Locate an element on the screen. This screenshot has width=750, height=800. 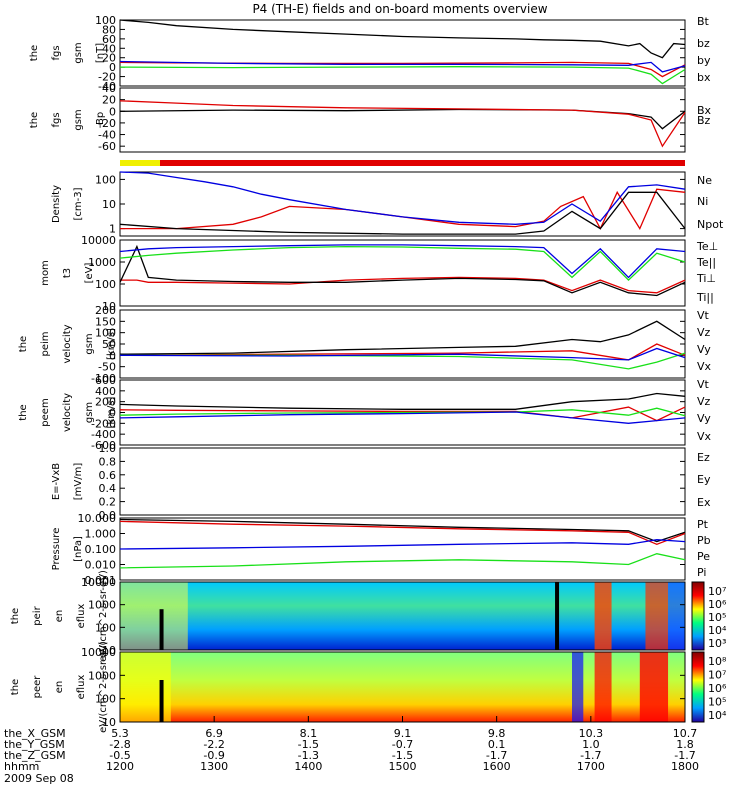
x-axis-row-value: 0.1 is located at coordinates (497, 744).